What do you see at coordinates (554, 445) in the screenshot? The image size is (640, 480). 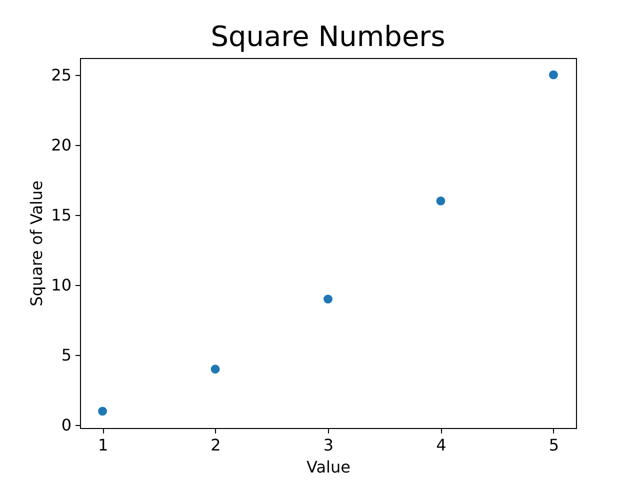 I see `x-tick-label: 5` at bounding box center [554, 445].